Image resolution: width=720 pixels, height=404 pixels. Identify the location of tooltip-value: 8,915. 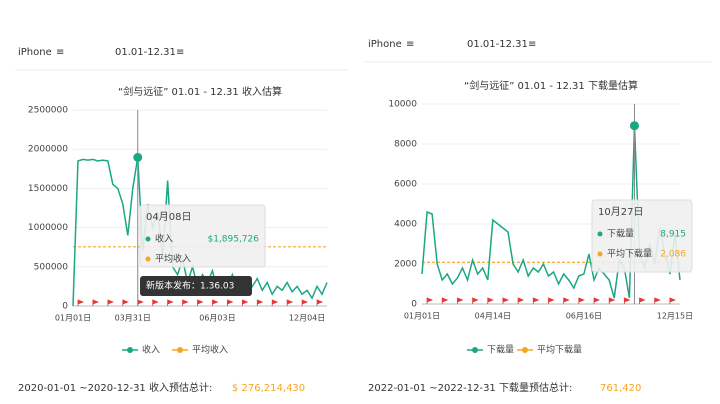
(673, 235).